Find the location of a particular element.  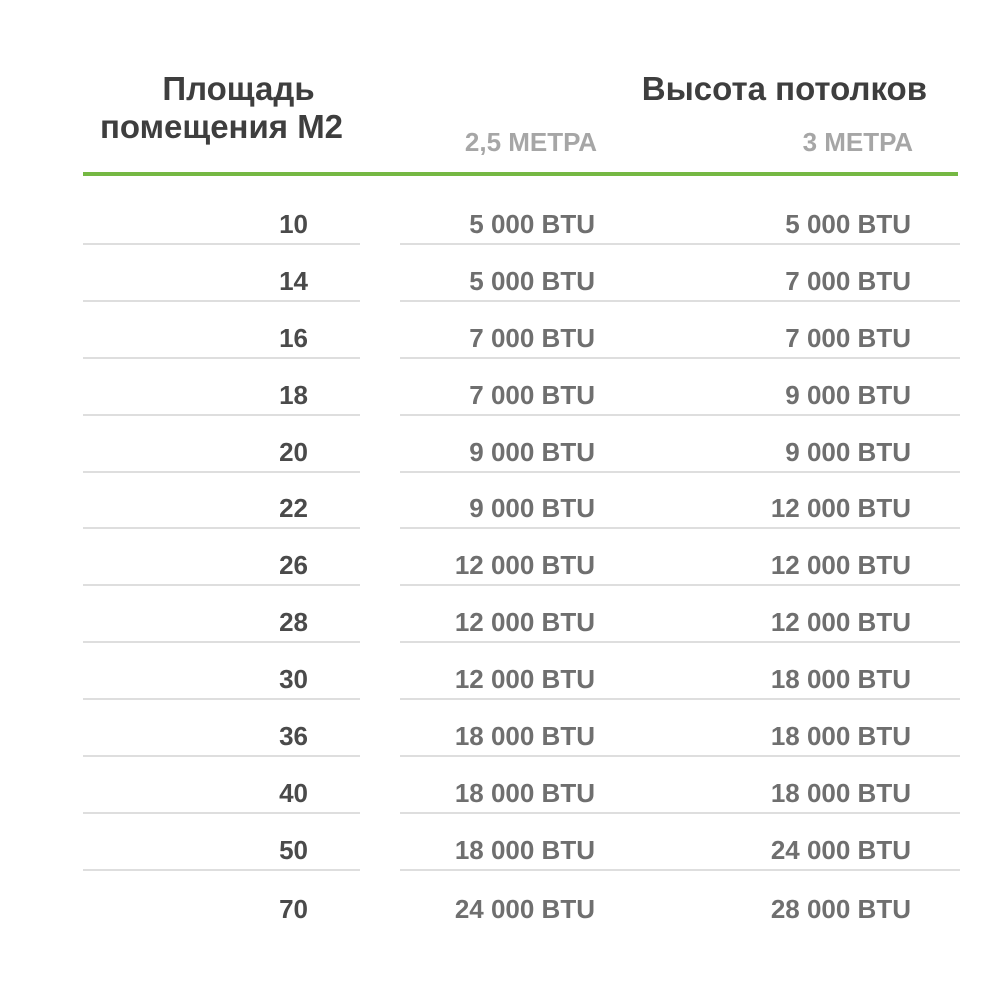

area-cell: 70 is located at coordinates (293, 908).